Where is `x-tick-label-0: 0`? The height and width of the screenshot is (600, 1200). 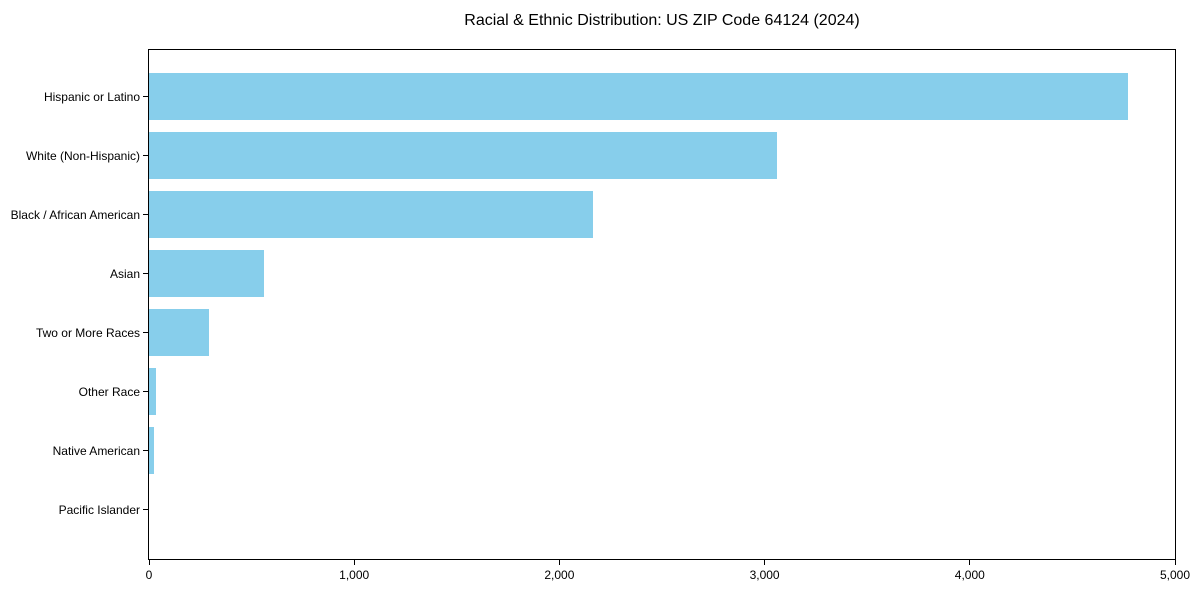
x-tick-label-0: 0 is located at coordinates (149, 575).